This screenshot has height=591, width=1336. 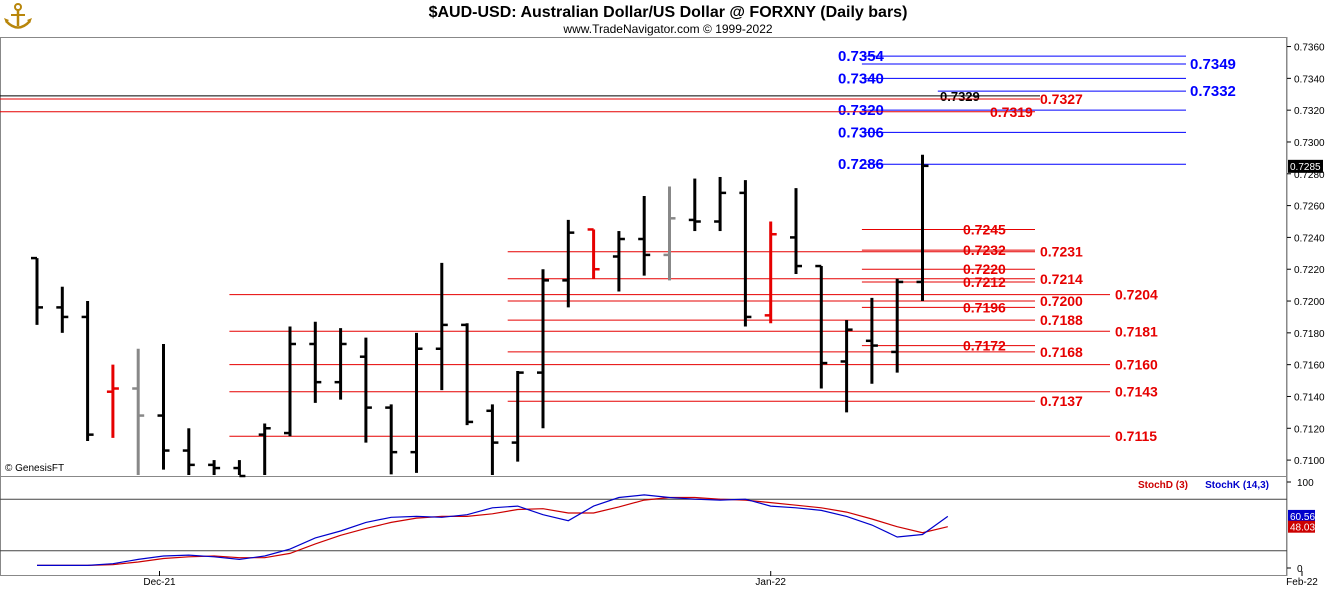 I want to click on level-label: 0.7204, so click(x=1136, y=295).